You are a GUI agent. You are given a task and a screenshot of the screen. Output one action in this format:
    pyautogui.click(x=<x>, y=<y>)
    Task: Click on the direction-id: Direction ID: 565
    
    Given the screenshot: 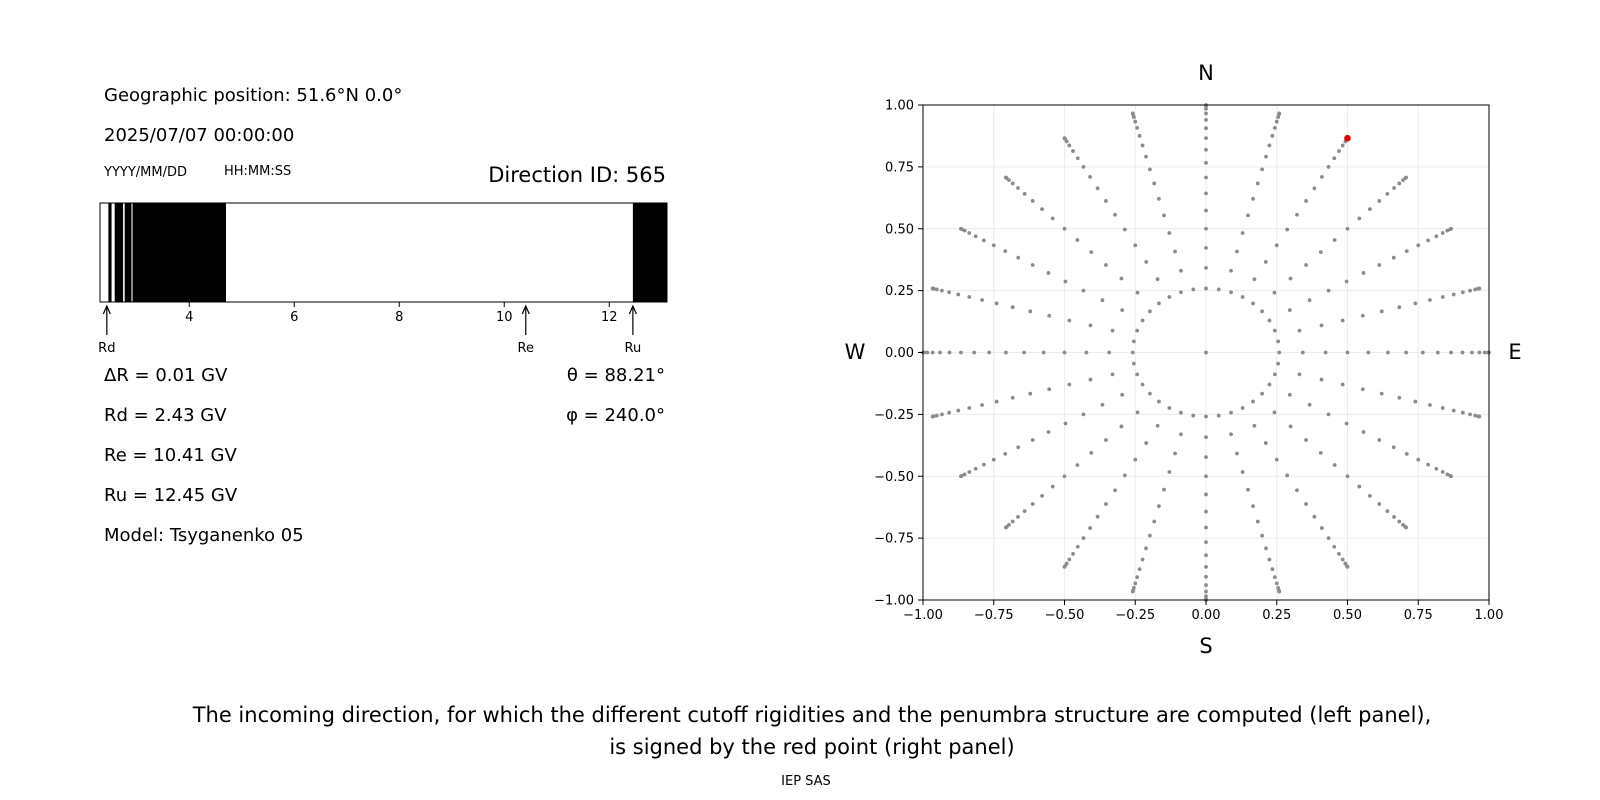 What is the action you would take?
    pyautogui.click(x=577, y=175)
    